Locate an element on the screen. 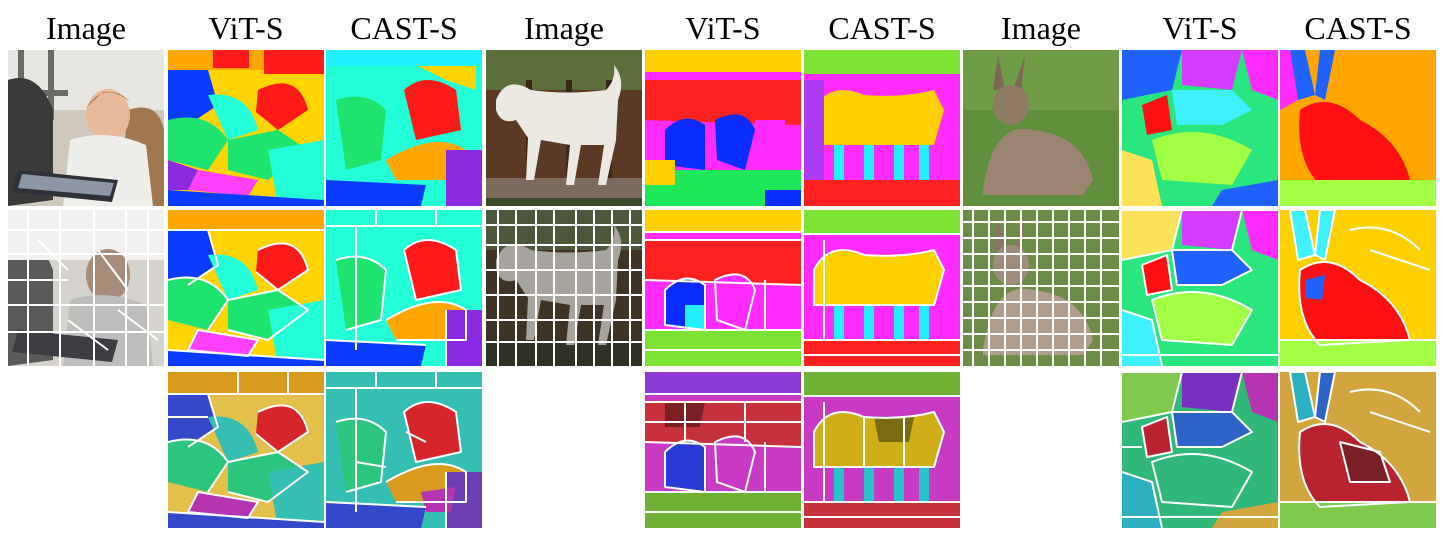  seg-vit-baby-row1 is located at coordinates (246, 128).